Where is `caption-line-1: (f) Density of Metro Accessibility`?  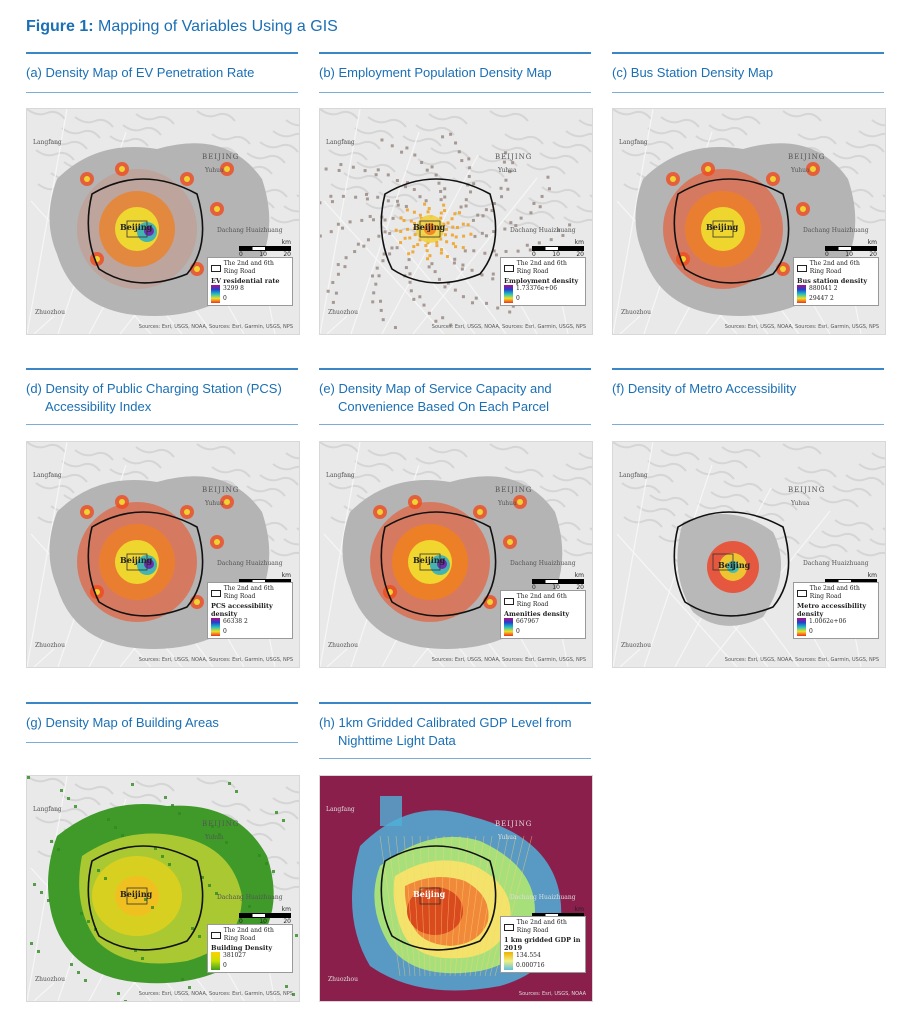 caption-line-1: (f) Density of Metro Accessibility is located at coordinates (704, 388).